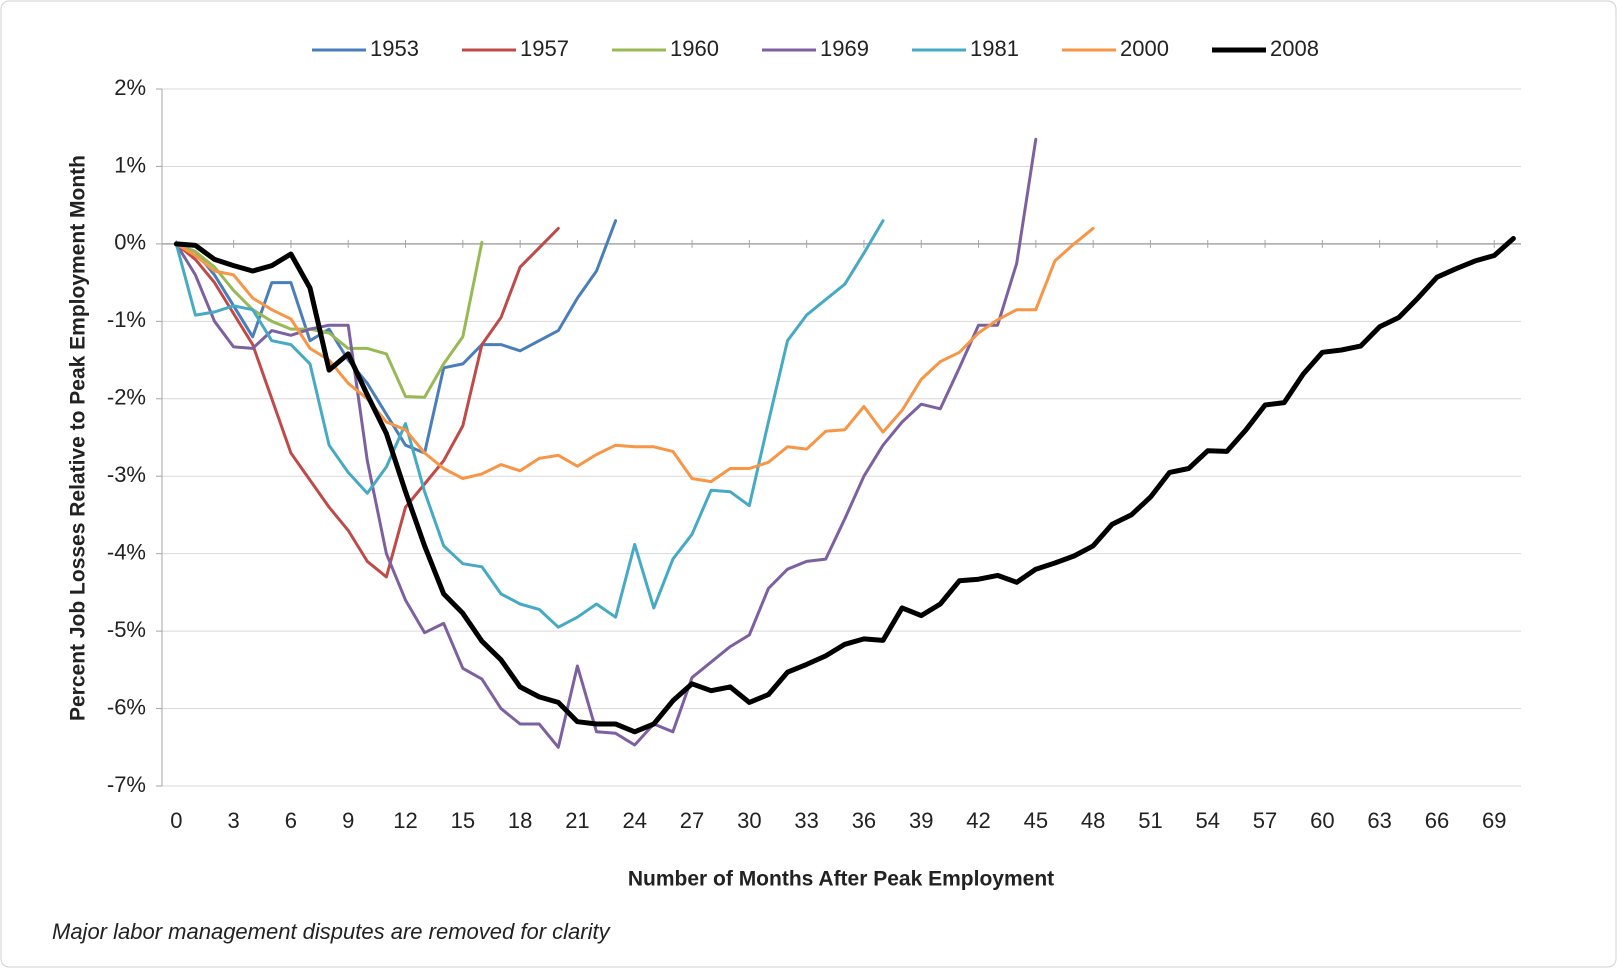  I want to click on legend-label: 1957, so click(544, 48).